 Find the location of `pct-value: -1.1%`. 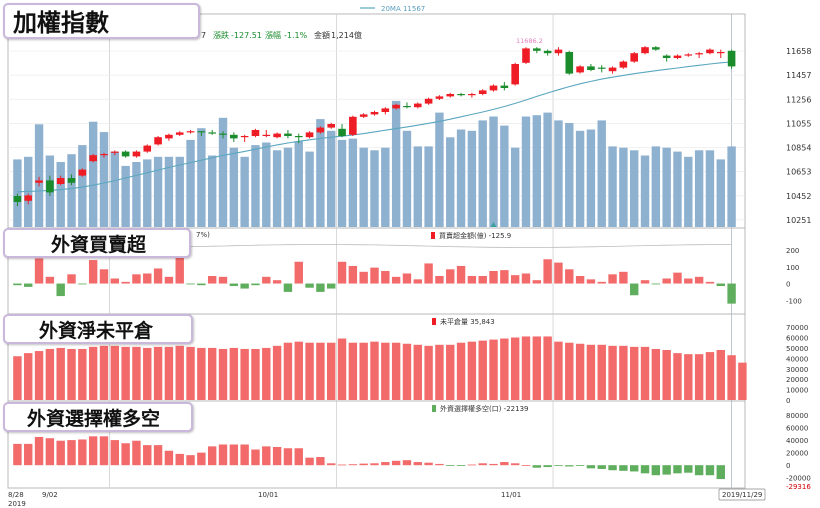

pct-value: -1.1% is located at coordinates (296, 35).